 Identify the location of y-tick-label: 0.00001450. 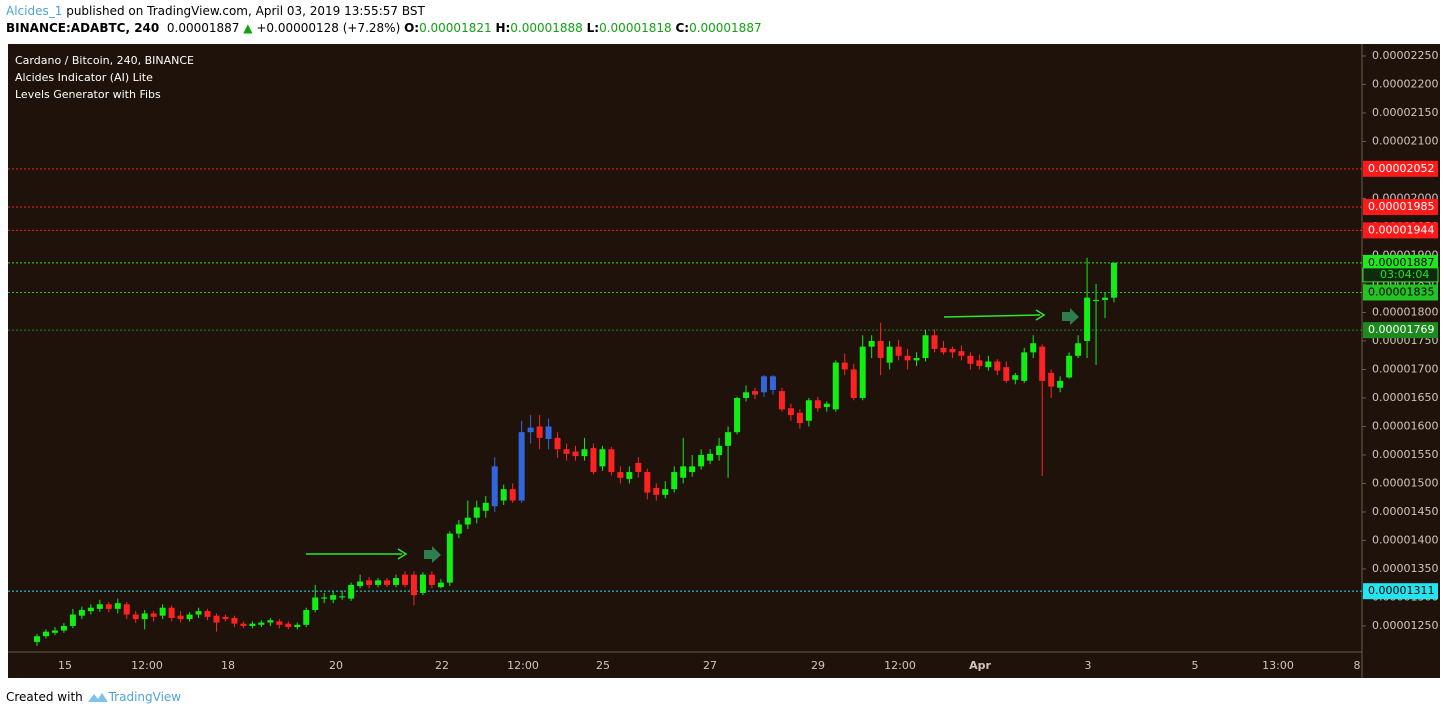
(1405, 511).